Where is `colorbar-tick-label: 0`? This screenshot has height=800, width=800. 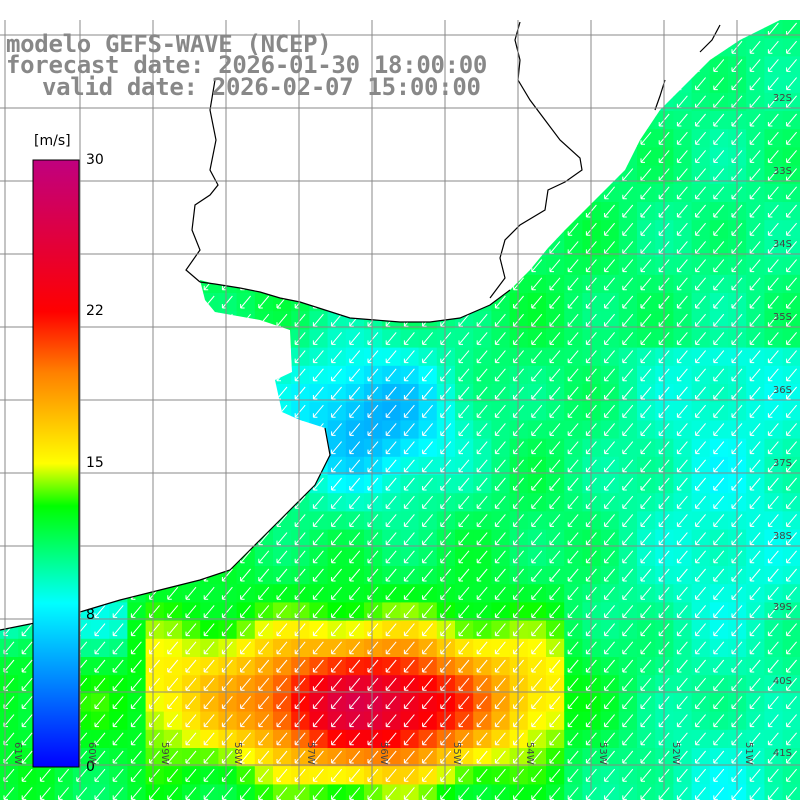
colorbar-tick-label: 0 is located at coordinates (90, 767).